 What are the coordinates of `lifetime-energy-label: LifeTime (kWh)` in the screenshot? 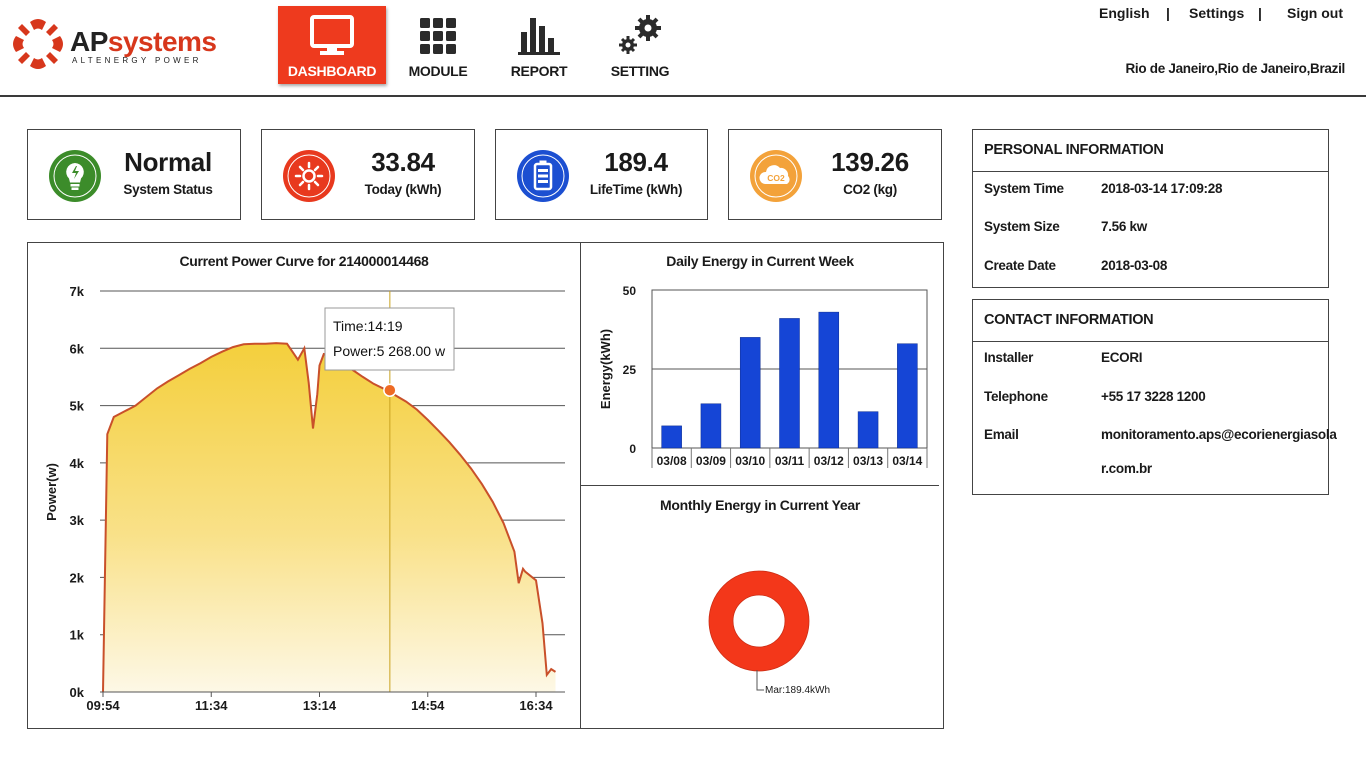 It's located at (636, 189).